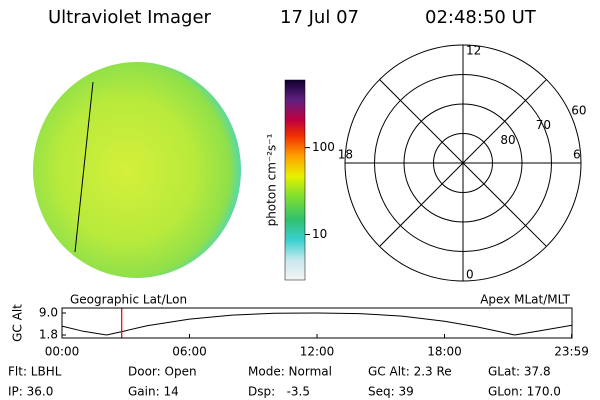  What do you see at coordinates (18, 323) in the screenshot?
I see `panel-ylabel: GC Alt` at bounding box center [18, 323].